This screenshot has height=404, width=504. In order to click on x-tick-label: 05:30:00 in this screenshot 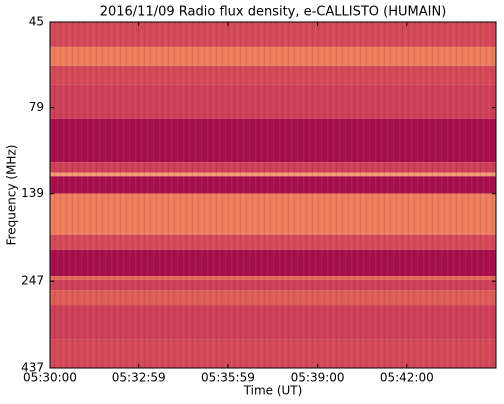, I will do `click(50, 378)`.